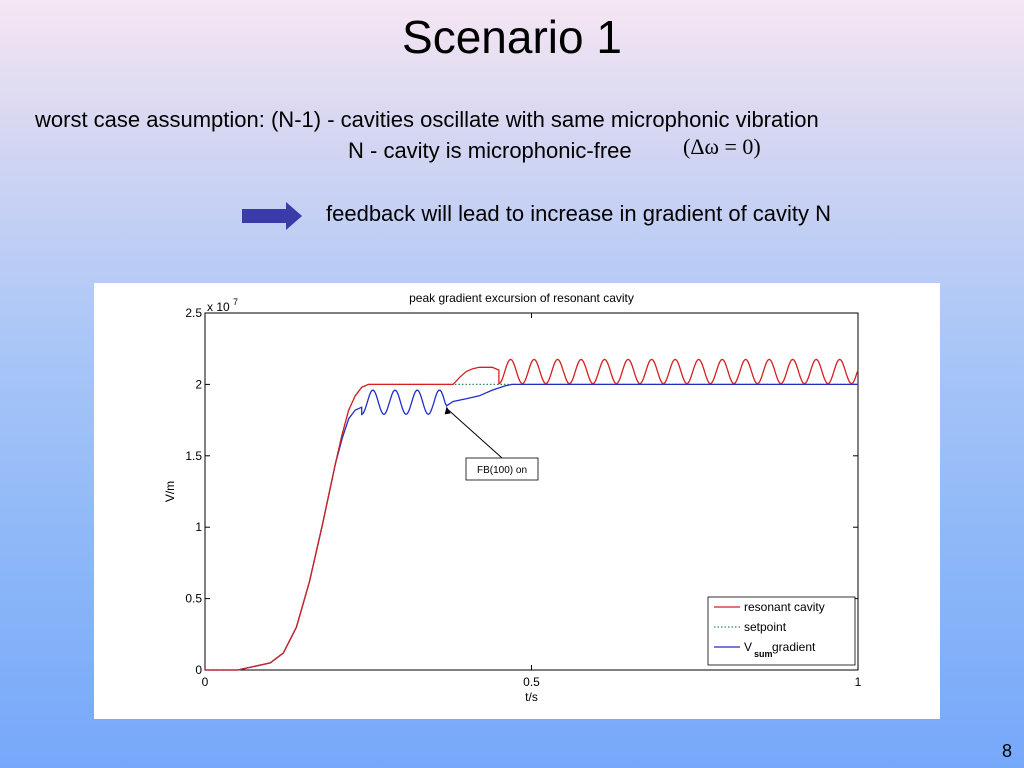  What do you see at coordinates (474, 433) in the screenshot?
I see `annotation-arrow-line` at bounding box center [474, 433].